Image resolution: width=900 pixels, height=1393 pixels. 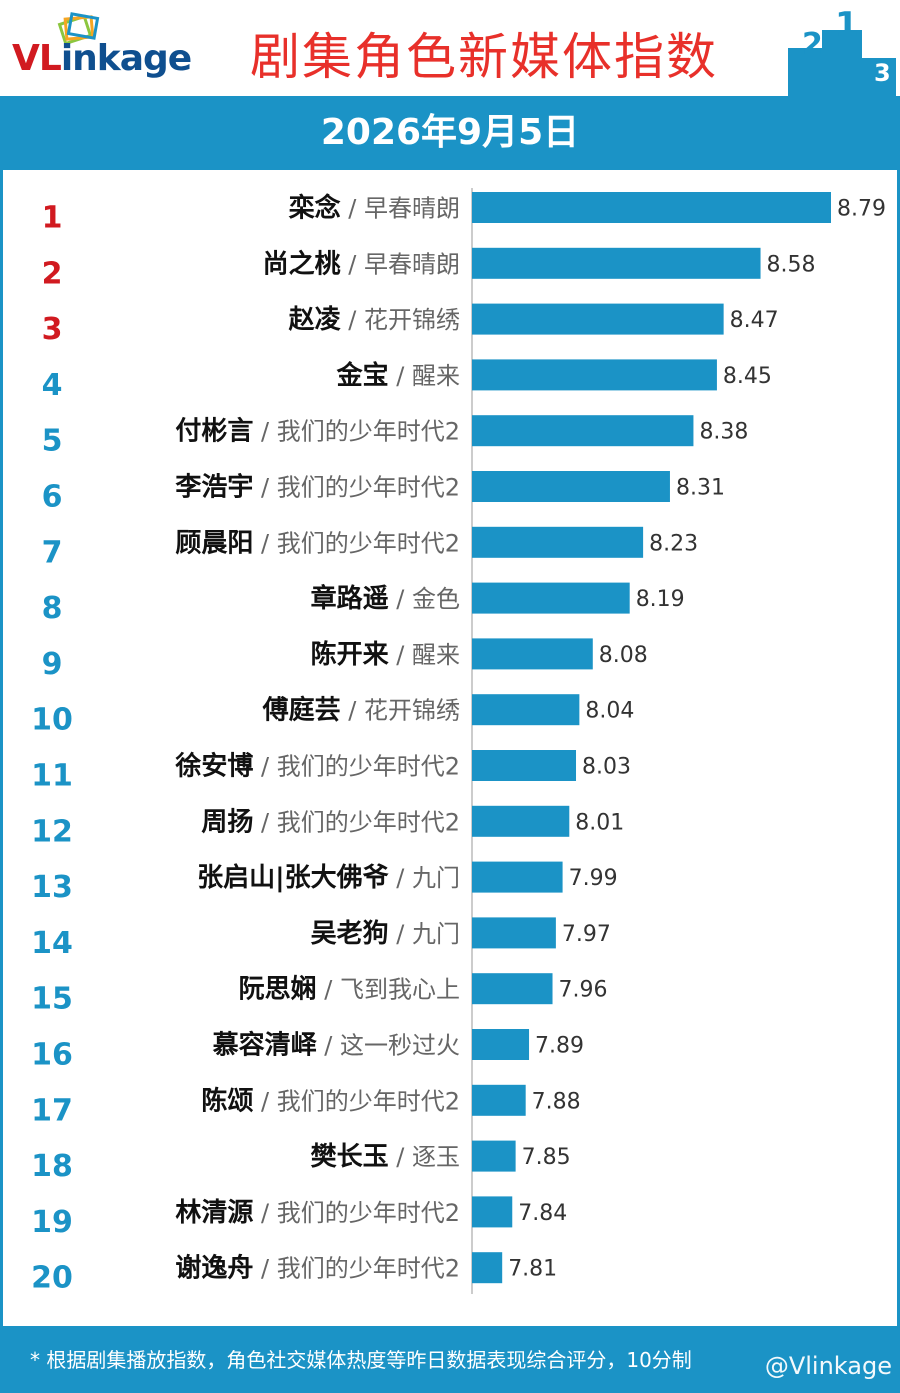 I want to click on bar-value-label: 8.23, so click(x=673, y=543).